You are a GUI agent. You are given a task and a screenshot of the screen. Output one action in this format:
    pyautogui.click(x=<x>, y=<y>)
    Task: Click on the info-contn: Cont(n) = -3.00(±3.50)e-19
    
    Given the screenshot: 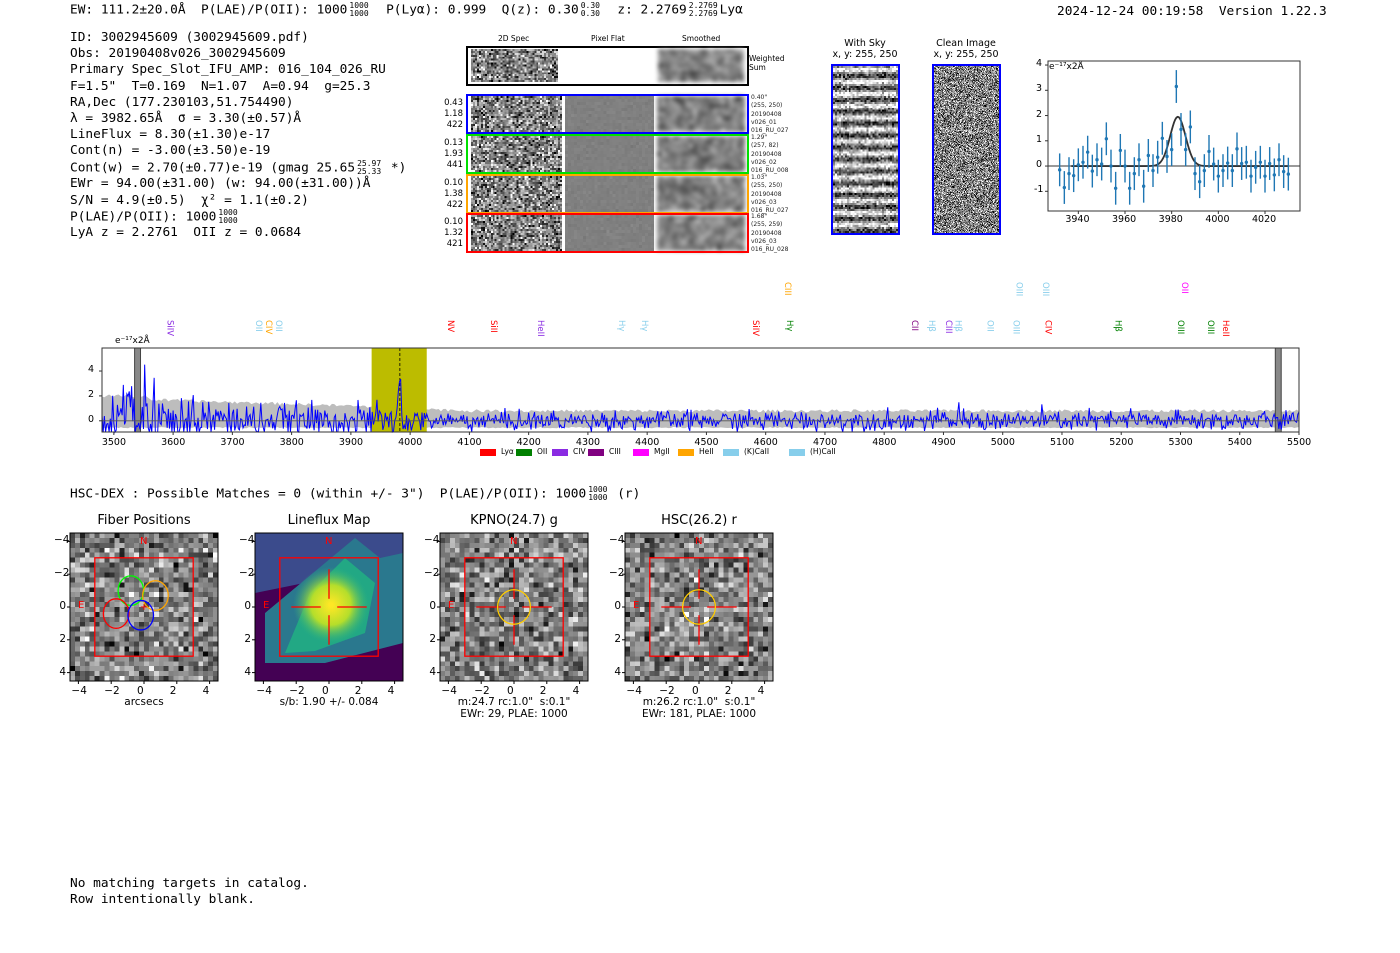 What is the action you would take?
    pyautogui.click(x=170, y=151)
    